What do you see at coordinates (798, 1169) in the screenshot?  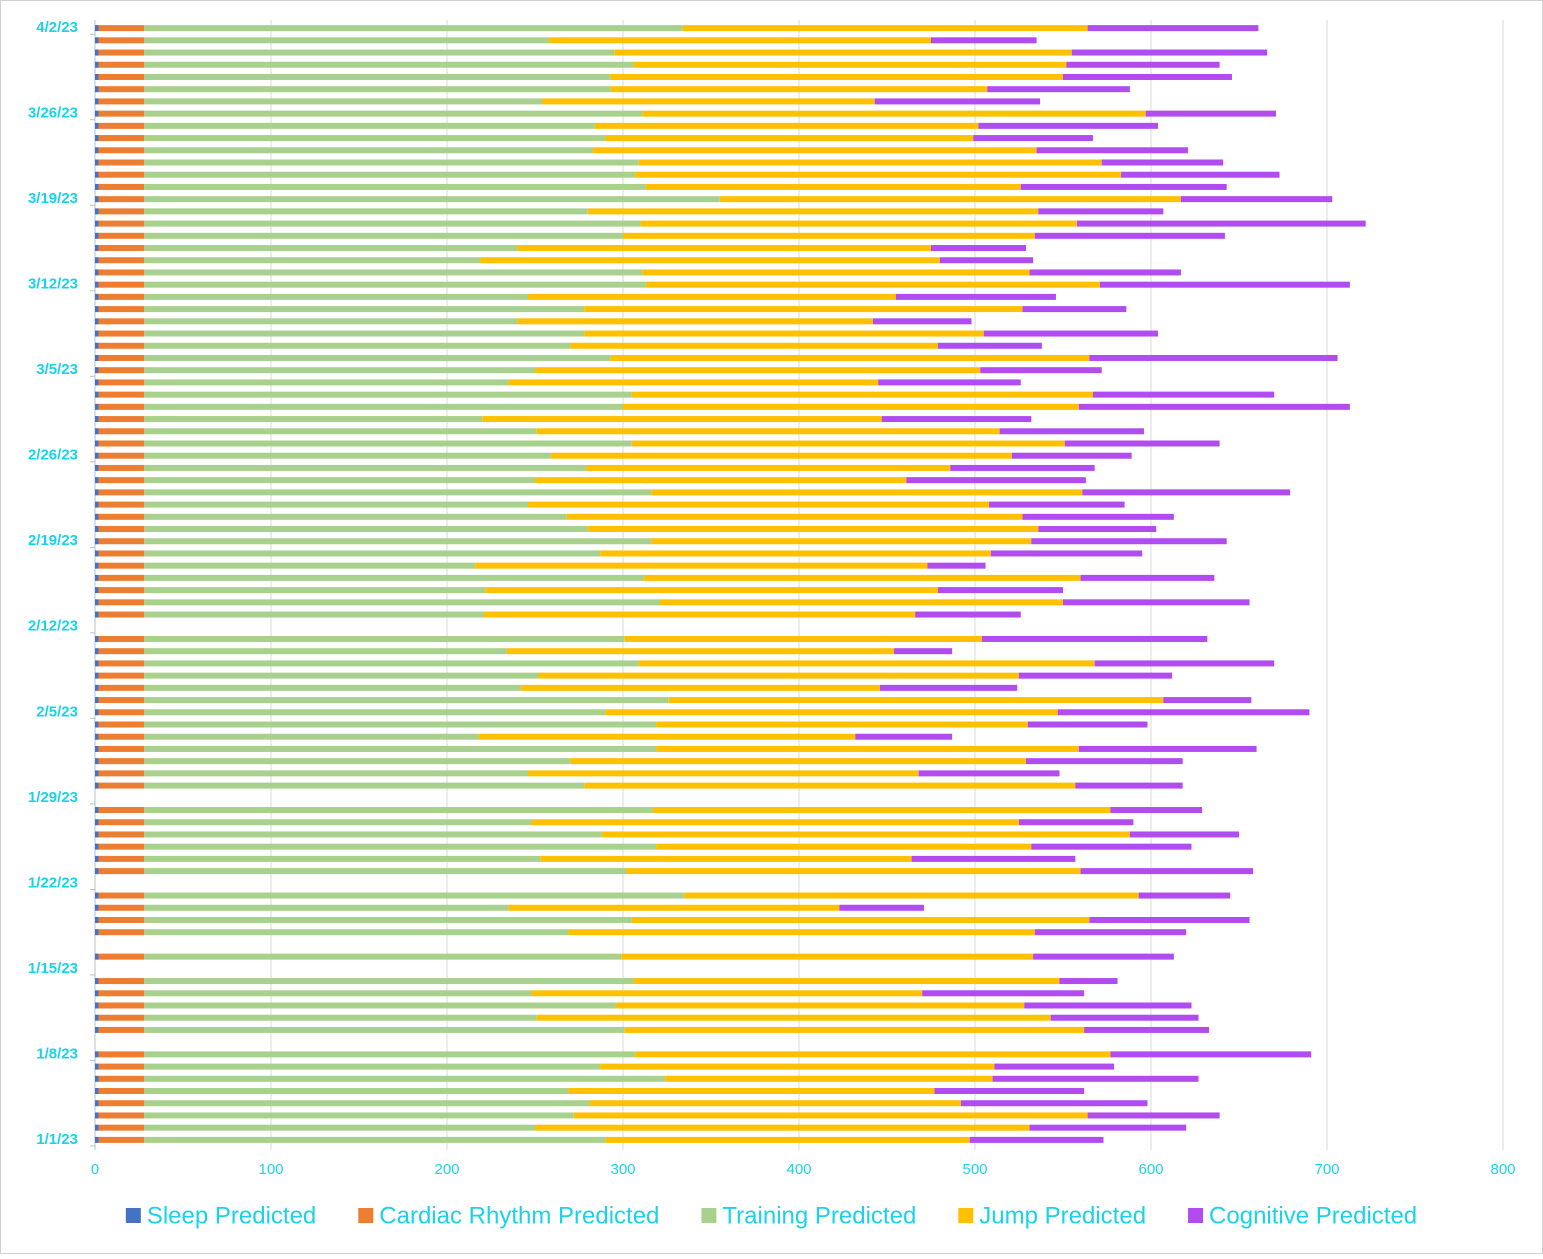 I see `x-tick-label: 400` at bounding box center [798, 1169].